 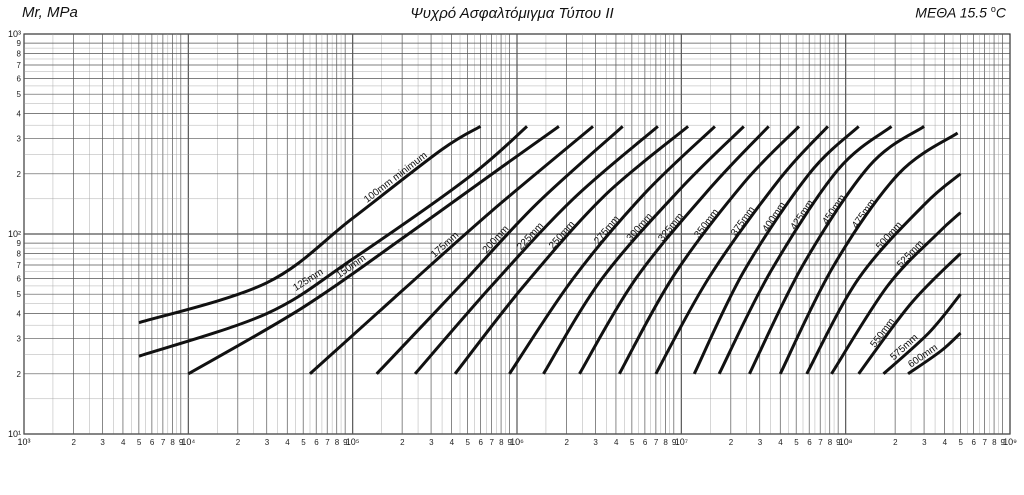 What do you see at coordinates (1000, 12) in the screenshot?
I see `method-label-suffix: C` at bounding box center [1000, 12].